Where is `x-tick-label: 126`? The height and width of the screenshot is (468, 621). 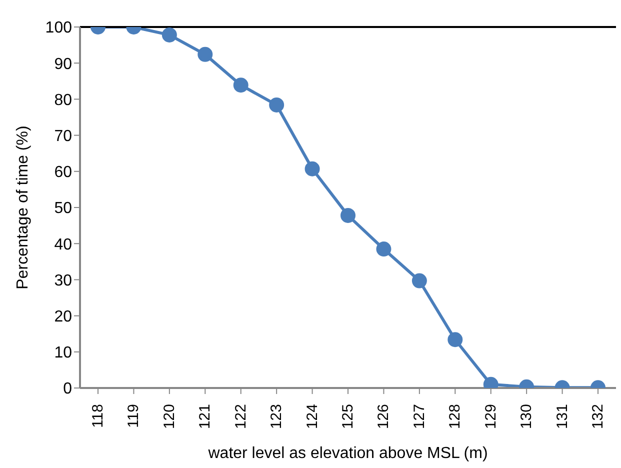 x-tick-label: 126 is located at coordinates (383, 417).